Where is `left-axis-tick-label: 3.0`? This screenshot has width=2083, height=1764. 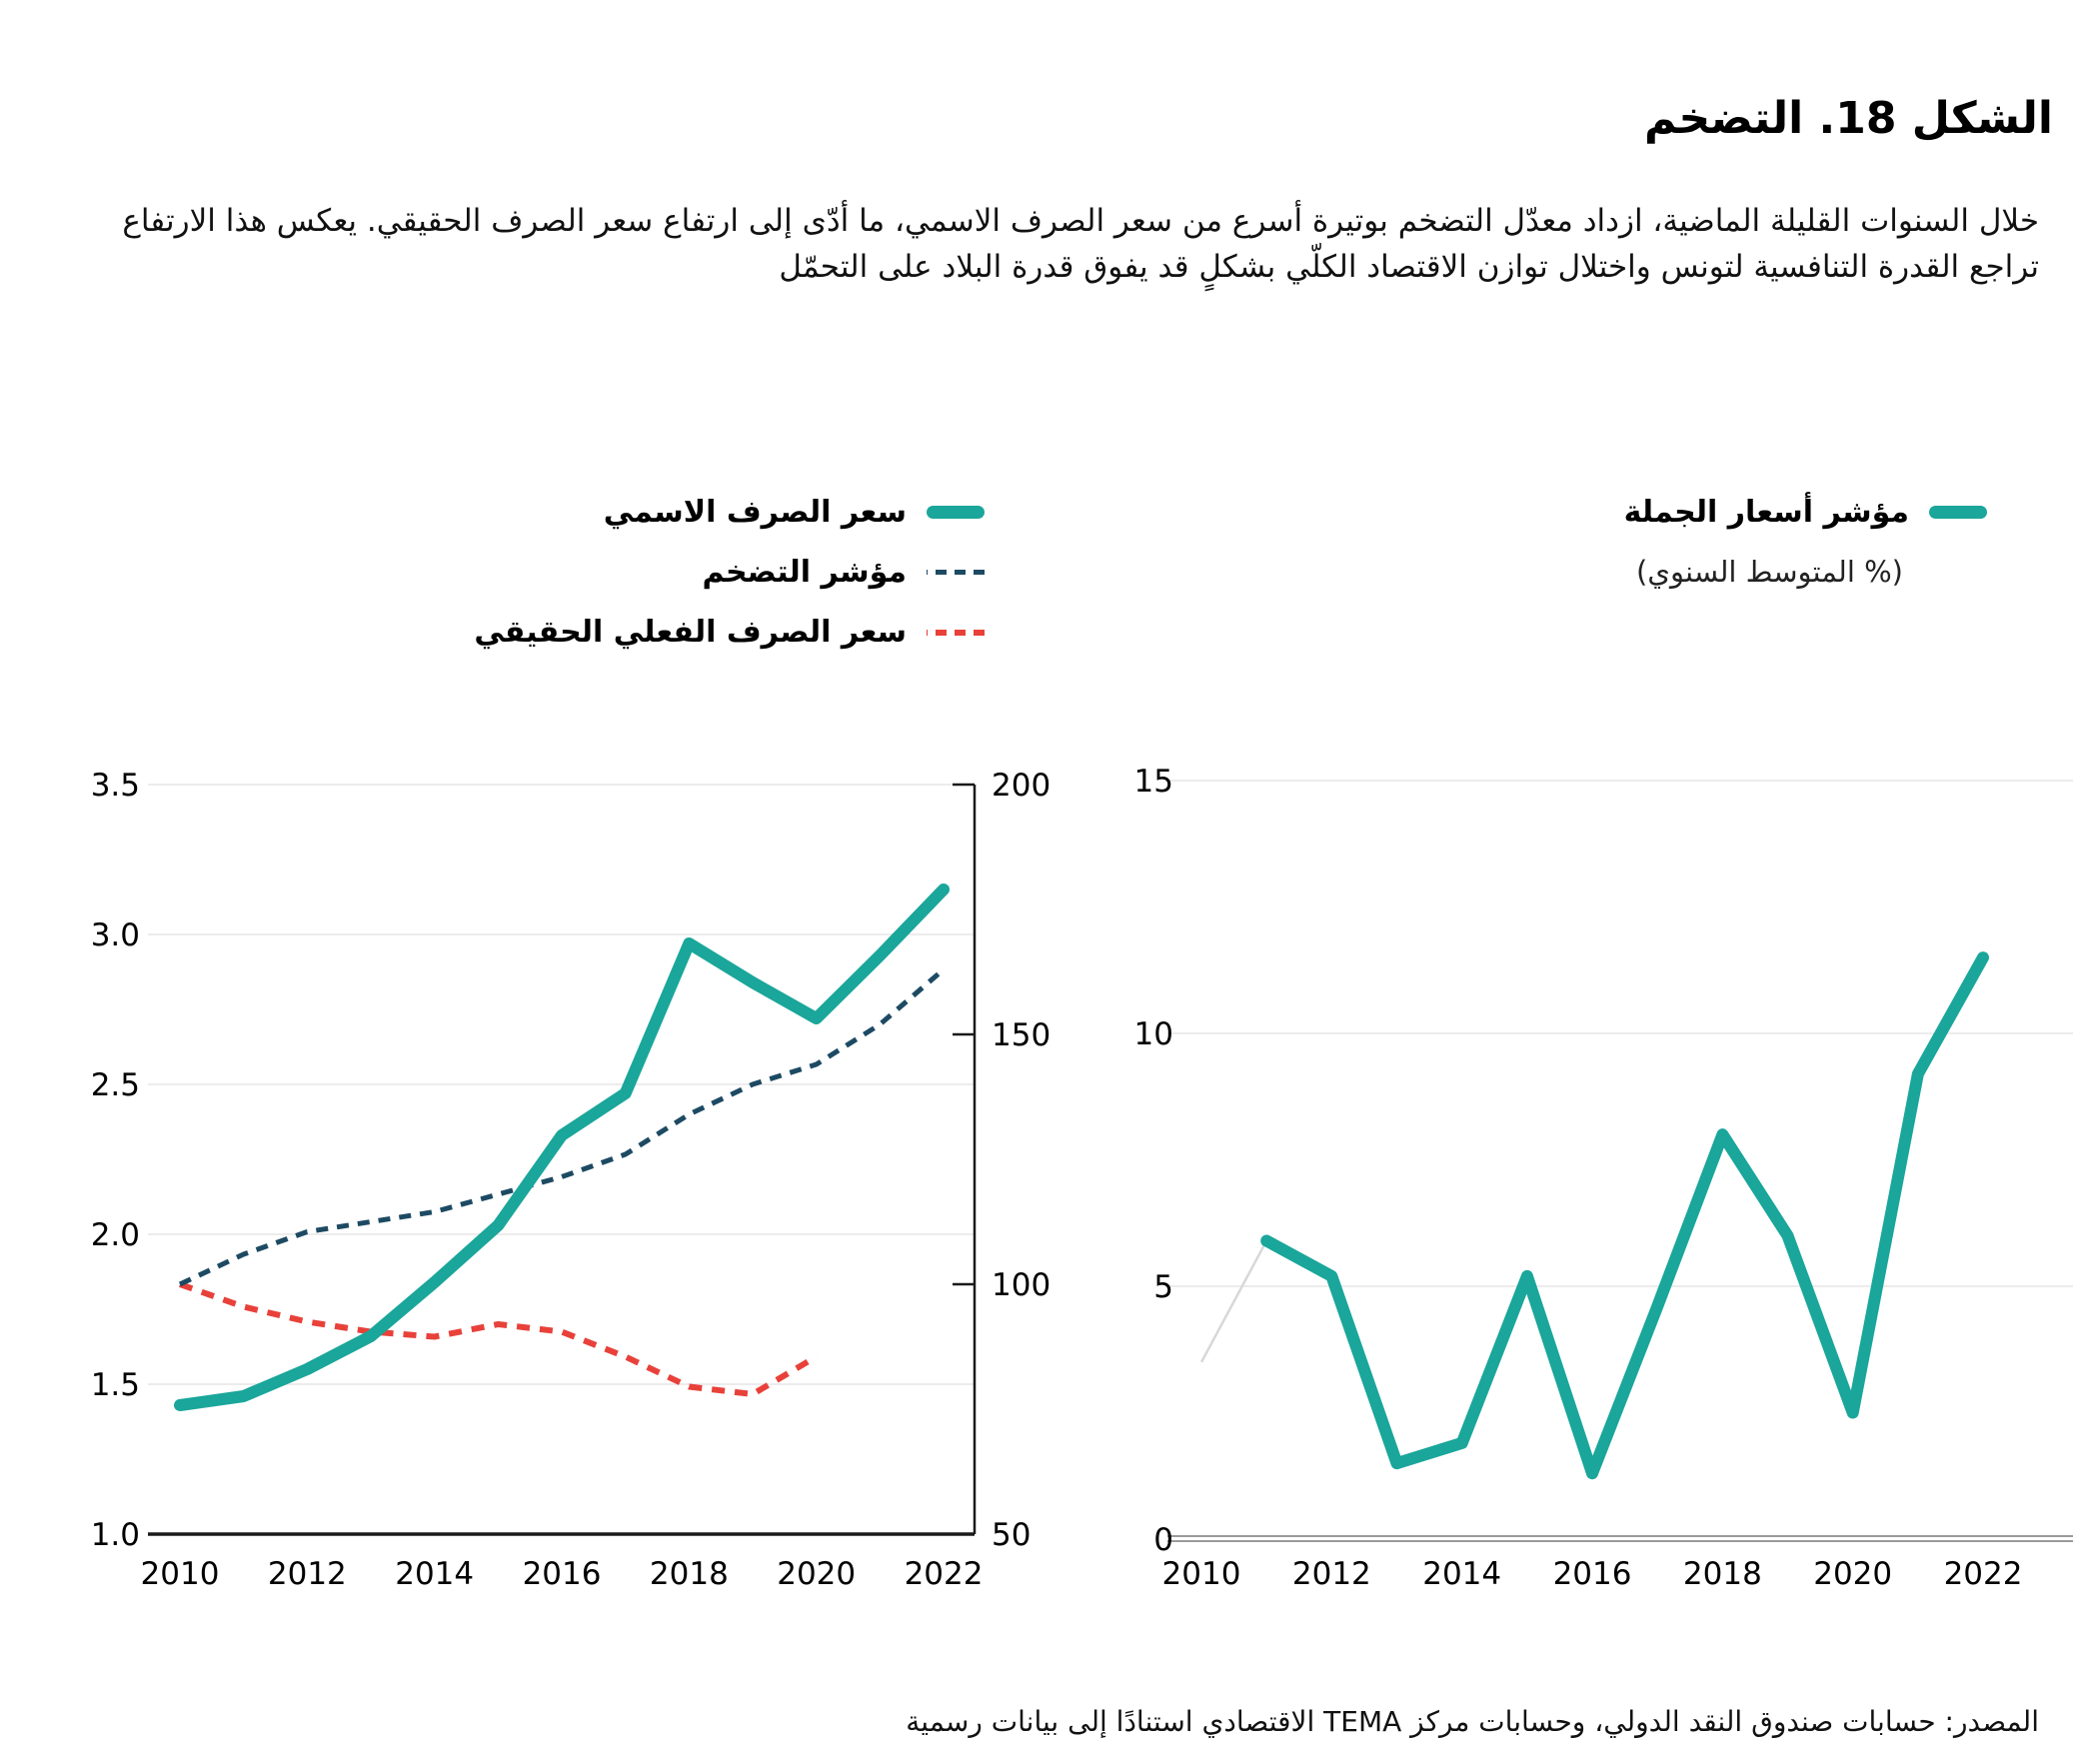
left-axis-tick-label: 3.0 is located at coordinates (115, 935).